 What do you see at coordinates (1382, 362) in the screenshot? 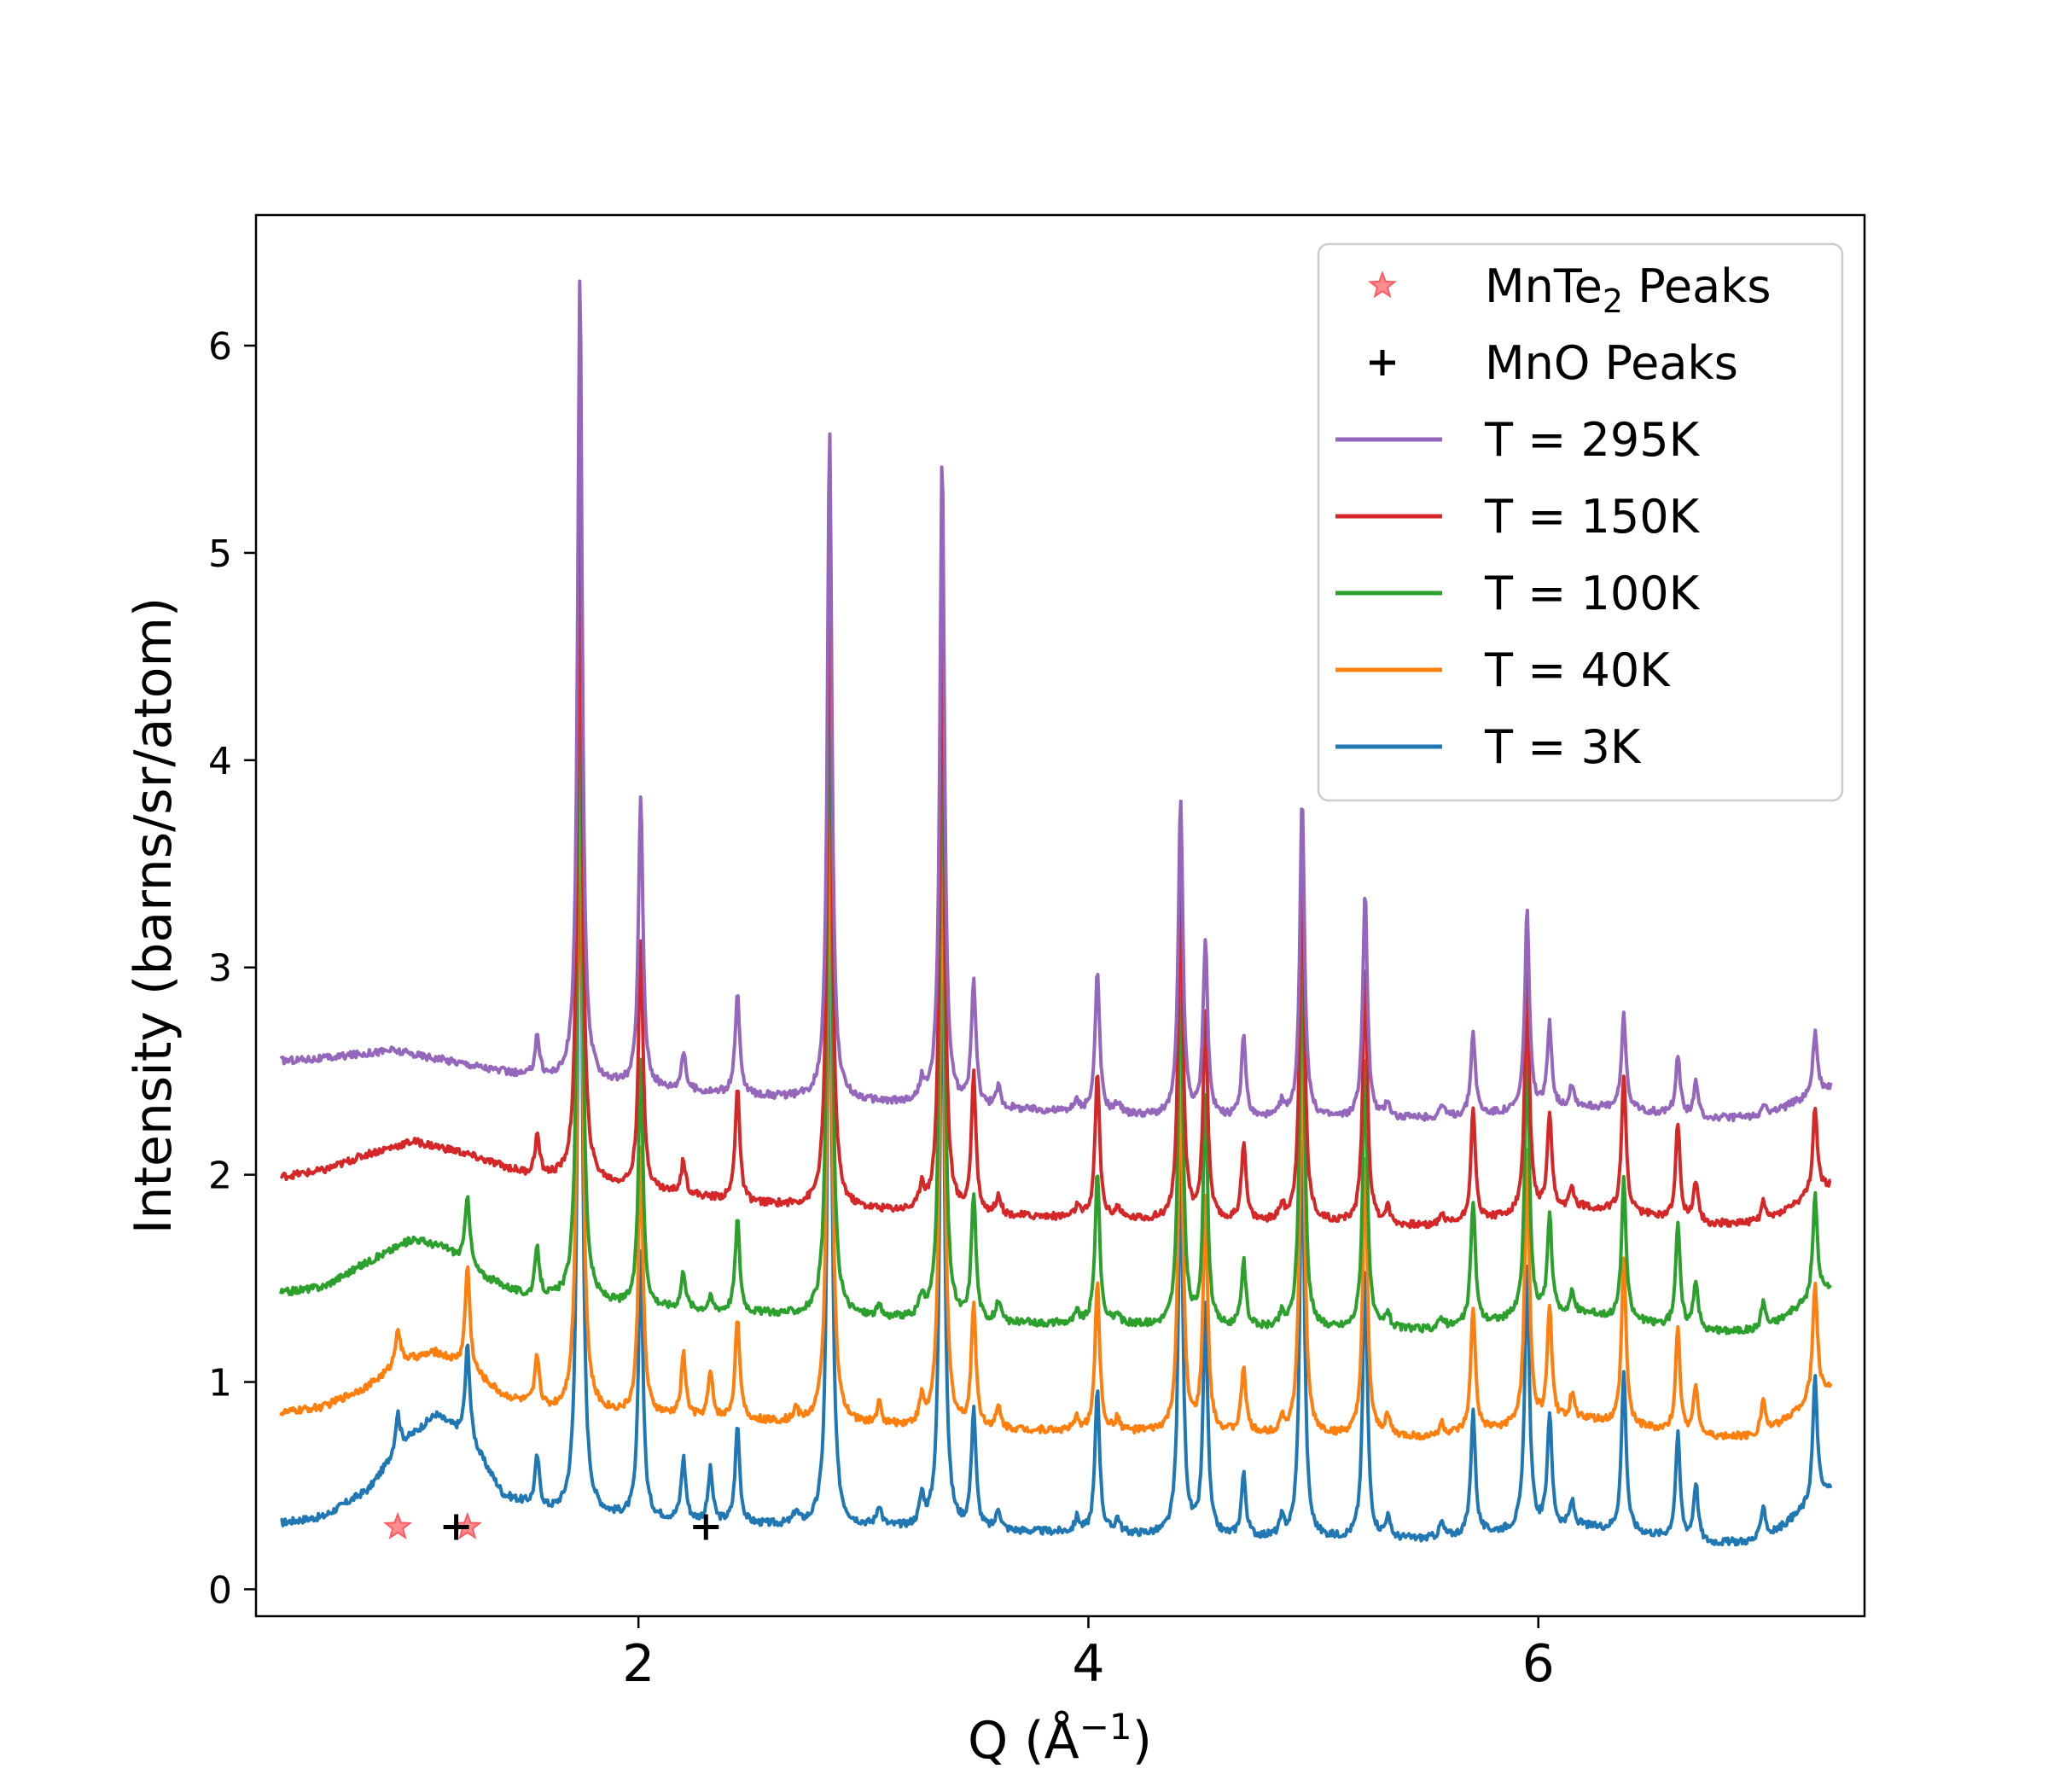
I see `legend-mno-marker` at bounding box center [1382, 362].